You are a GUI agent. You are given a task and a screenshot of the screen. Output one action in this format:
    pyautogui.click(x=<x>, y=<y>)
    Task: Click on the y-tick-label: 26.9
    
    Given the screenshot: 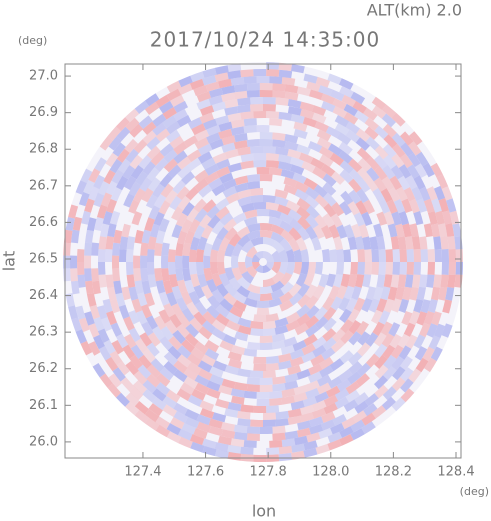 What is the action you would take?
    pyautogui.click(x=43, y=112)
    